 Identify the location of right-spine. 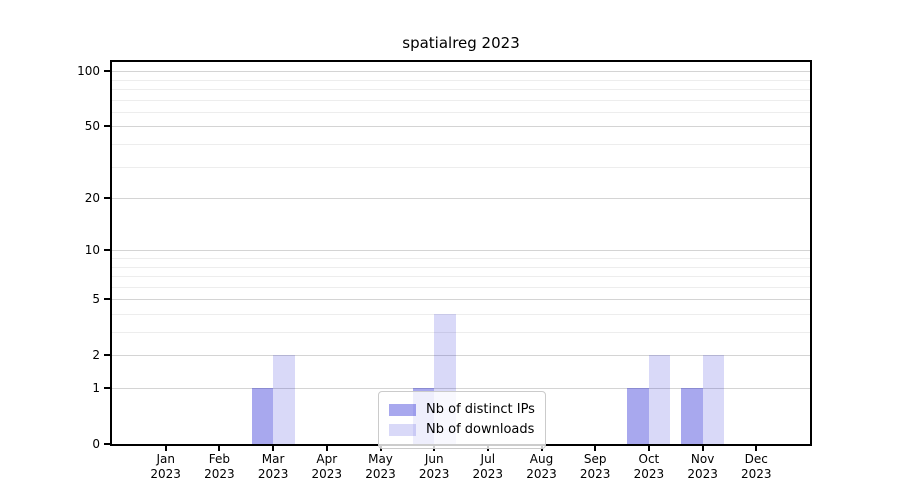
(811, 253).